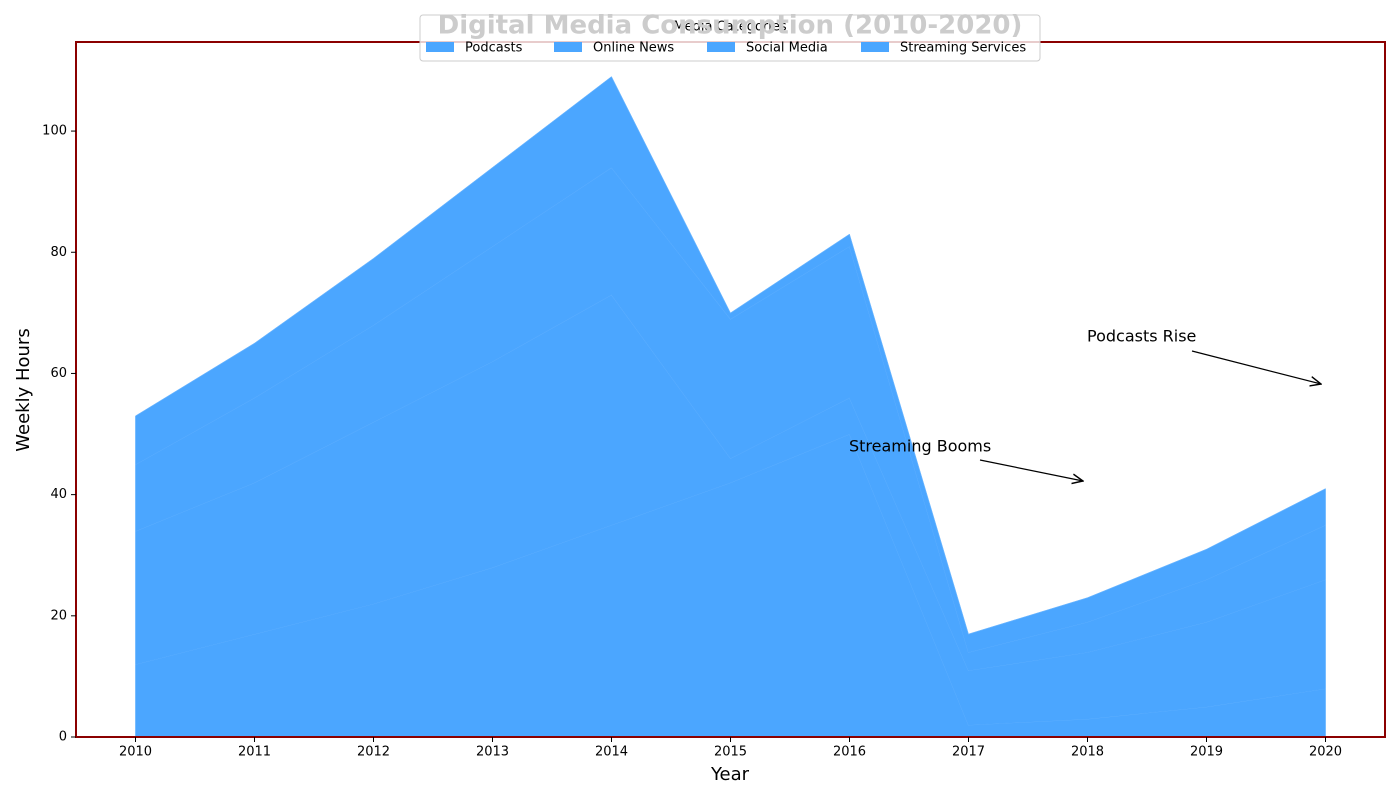  I want to click on y-tick-label: 100, so click(54, 131).